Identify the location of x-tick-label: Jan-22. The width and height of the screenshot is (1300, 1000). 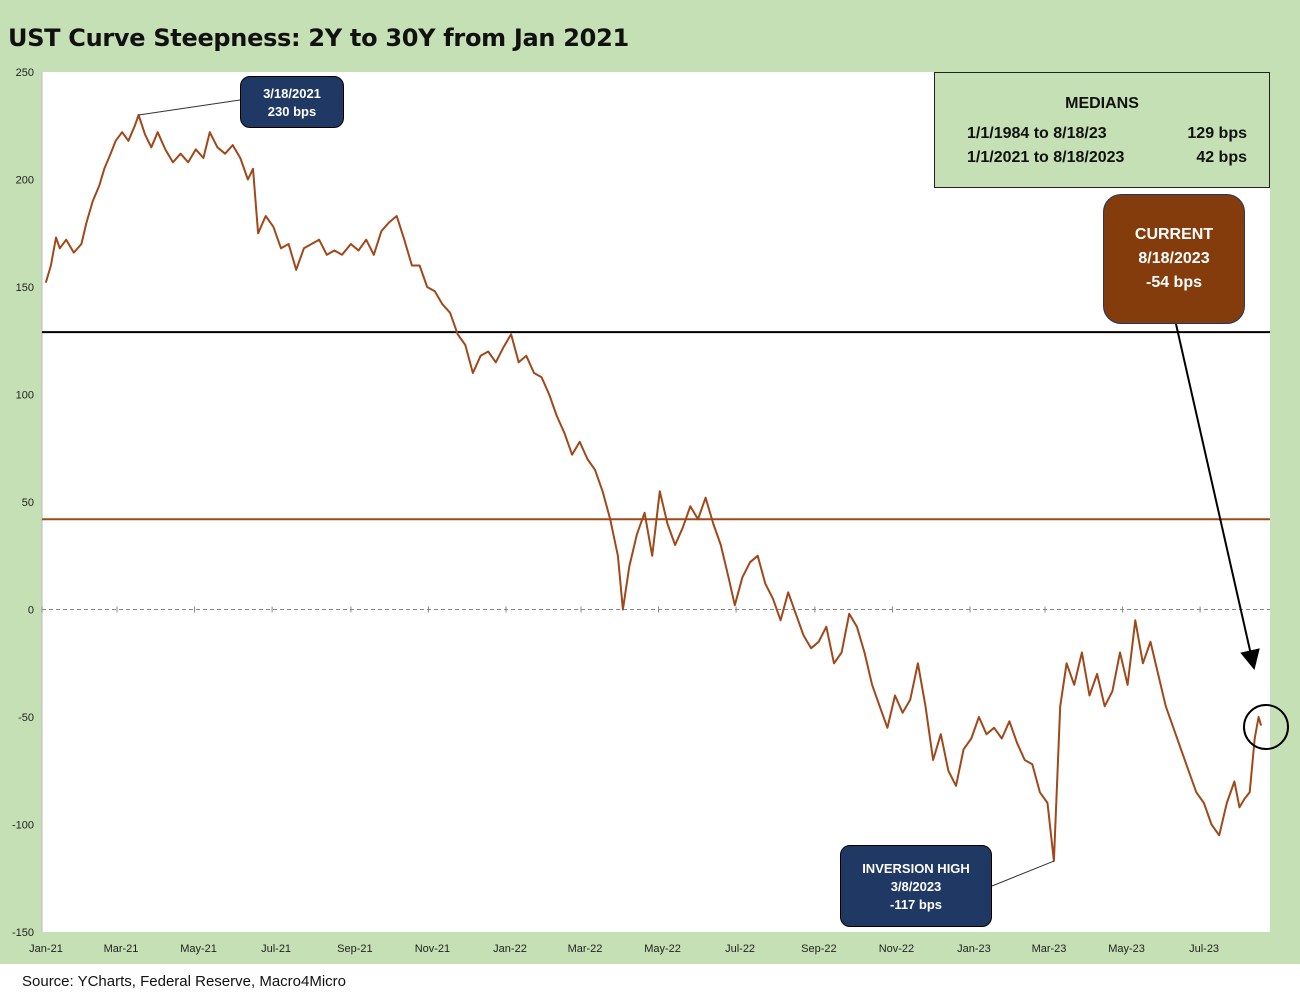
(510, 949).